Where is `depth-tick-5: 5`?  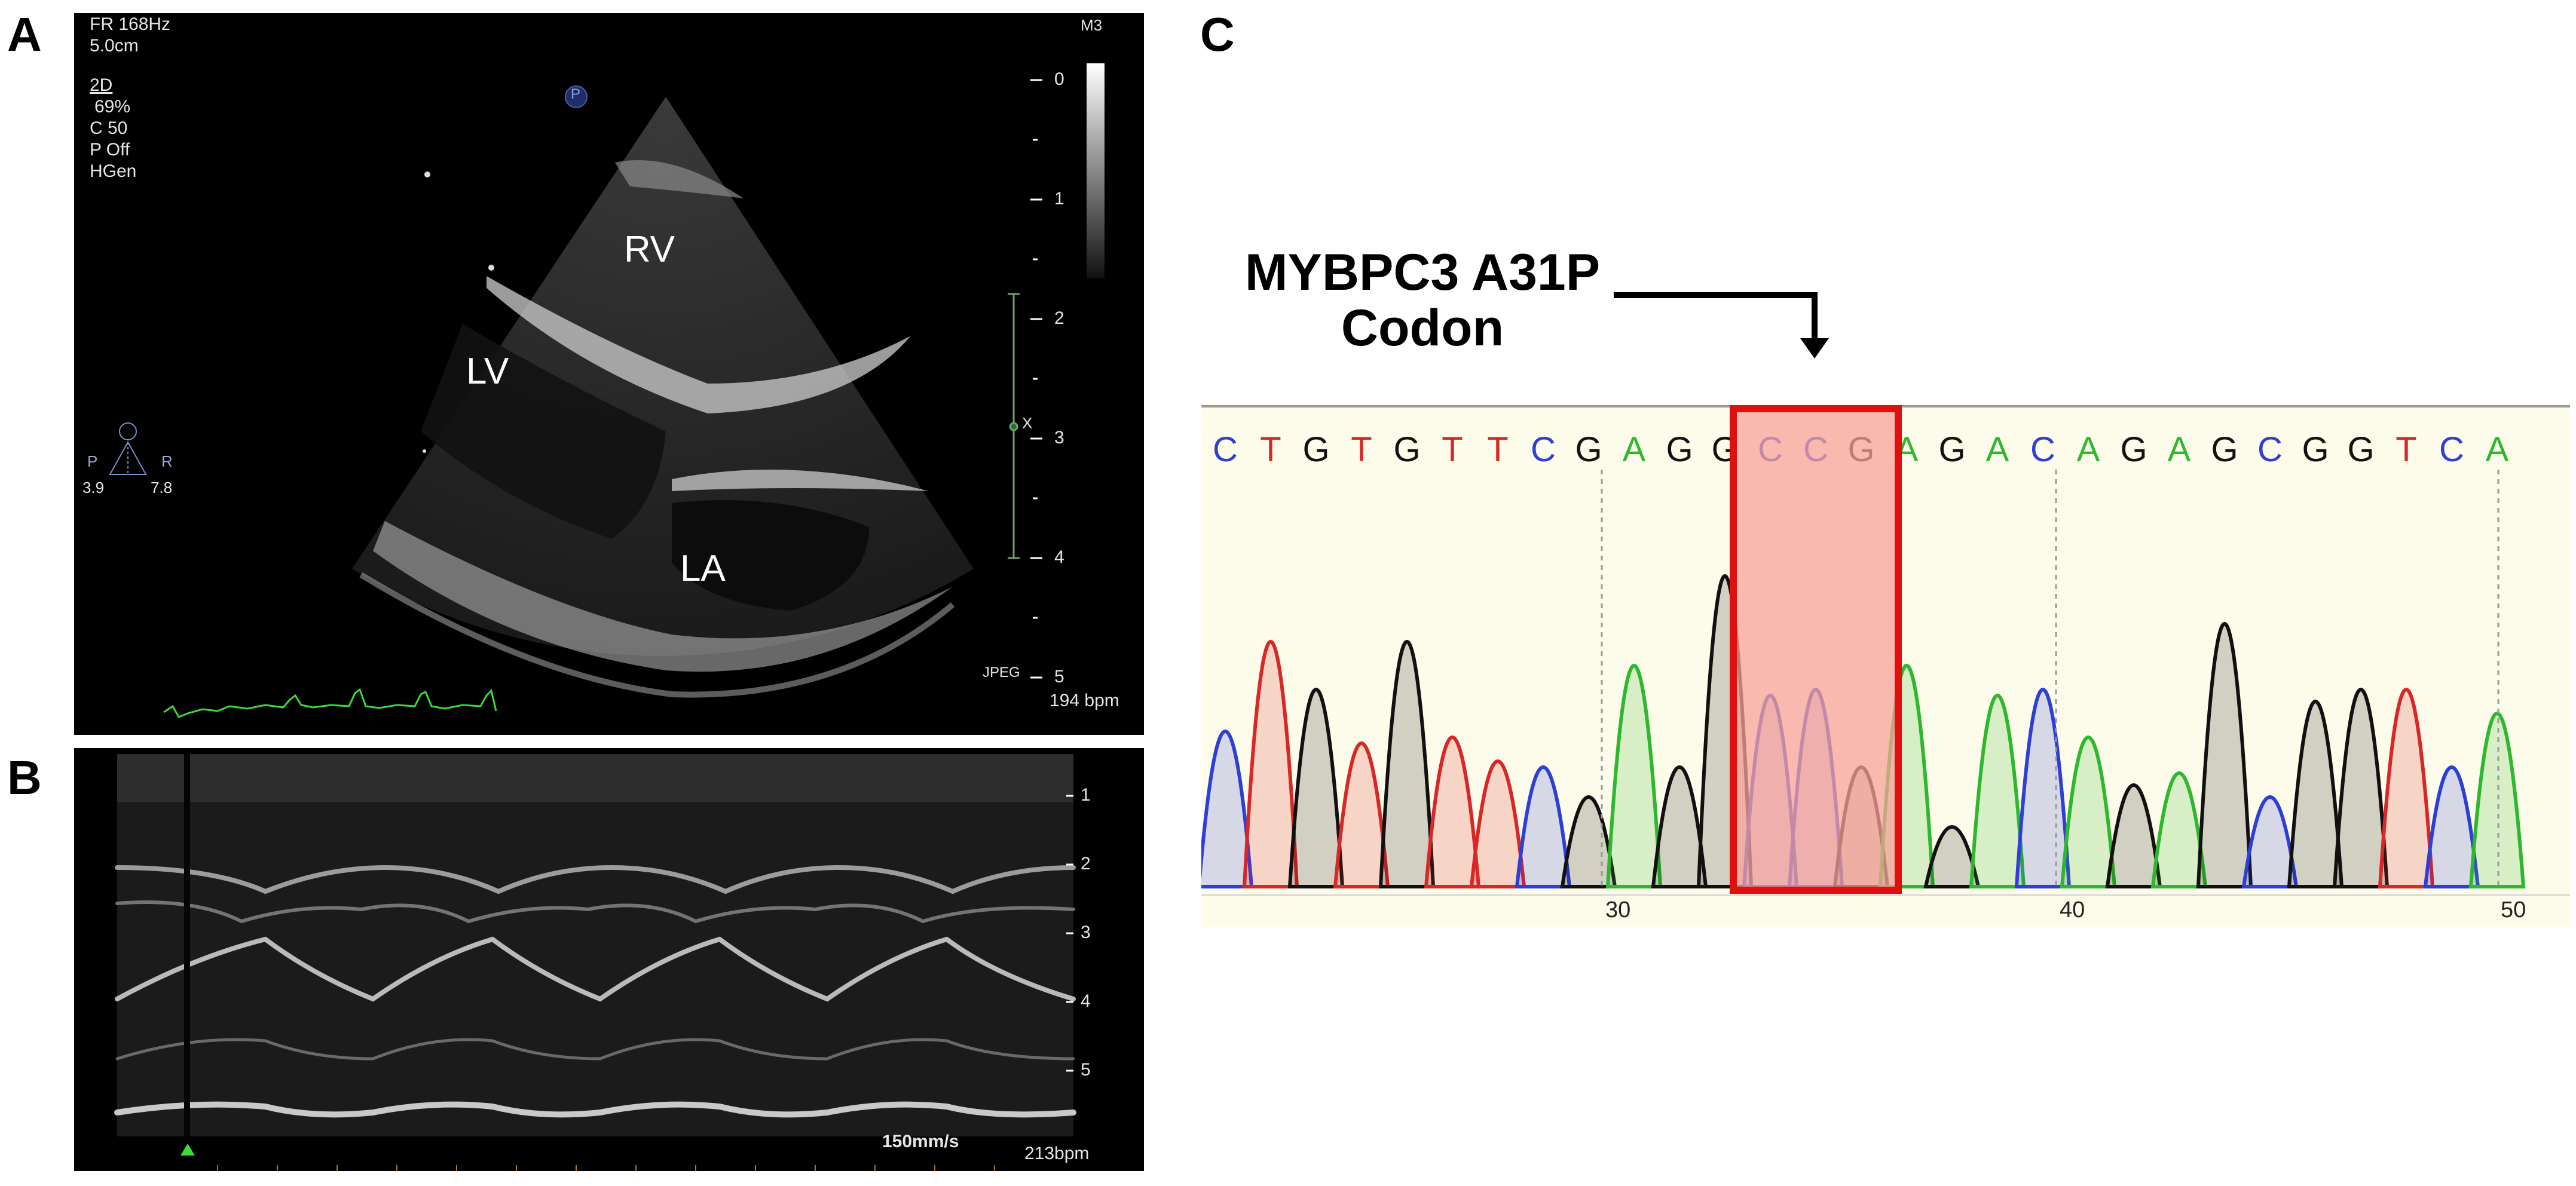 depth-tick-5: 5 is located at coordinates (1059, 677).